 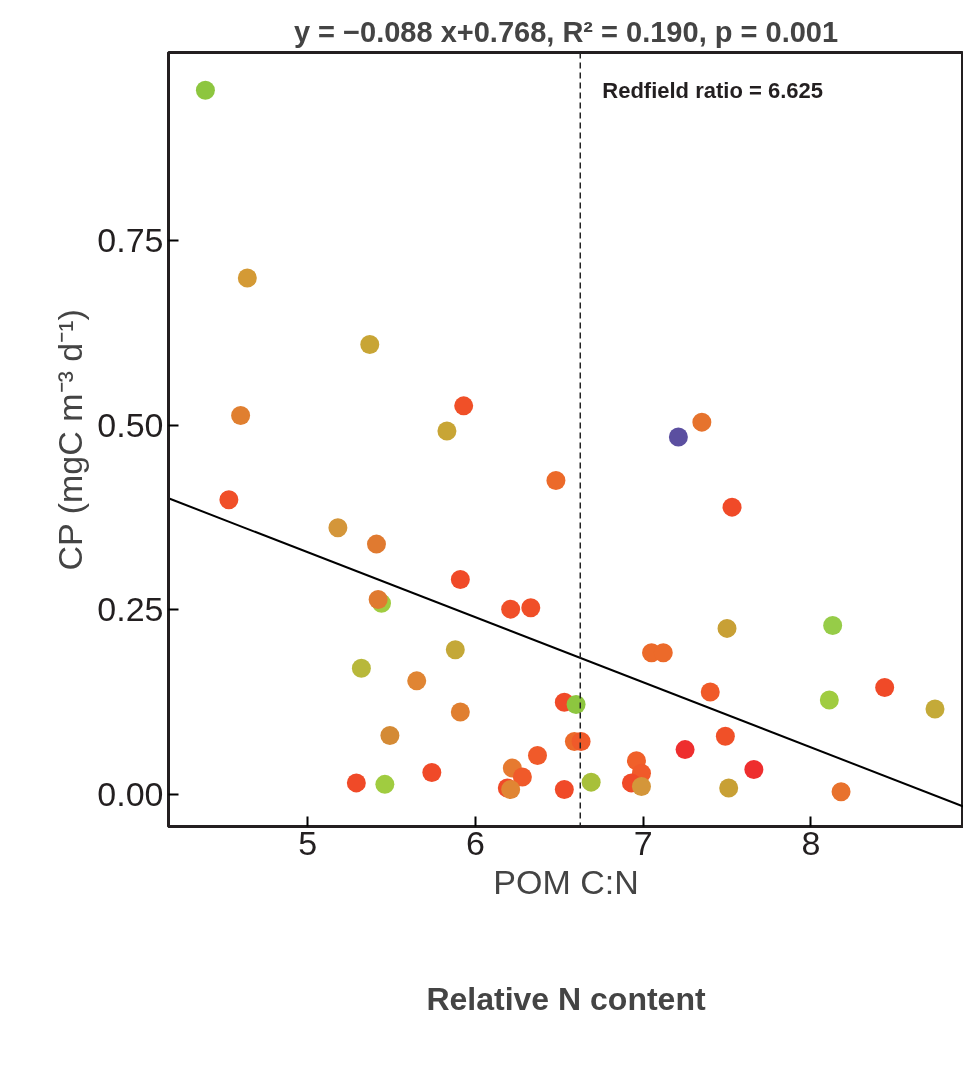 What do you see at coordinates (130, 609) in the screenshot?
I see `y-tick-label: 0.25` at bounding box center [130, 609].